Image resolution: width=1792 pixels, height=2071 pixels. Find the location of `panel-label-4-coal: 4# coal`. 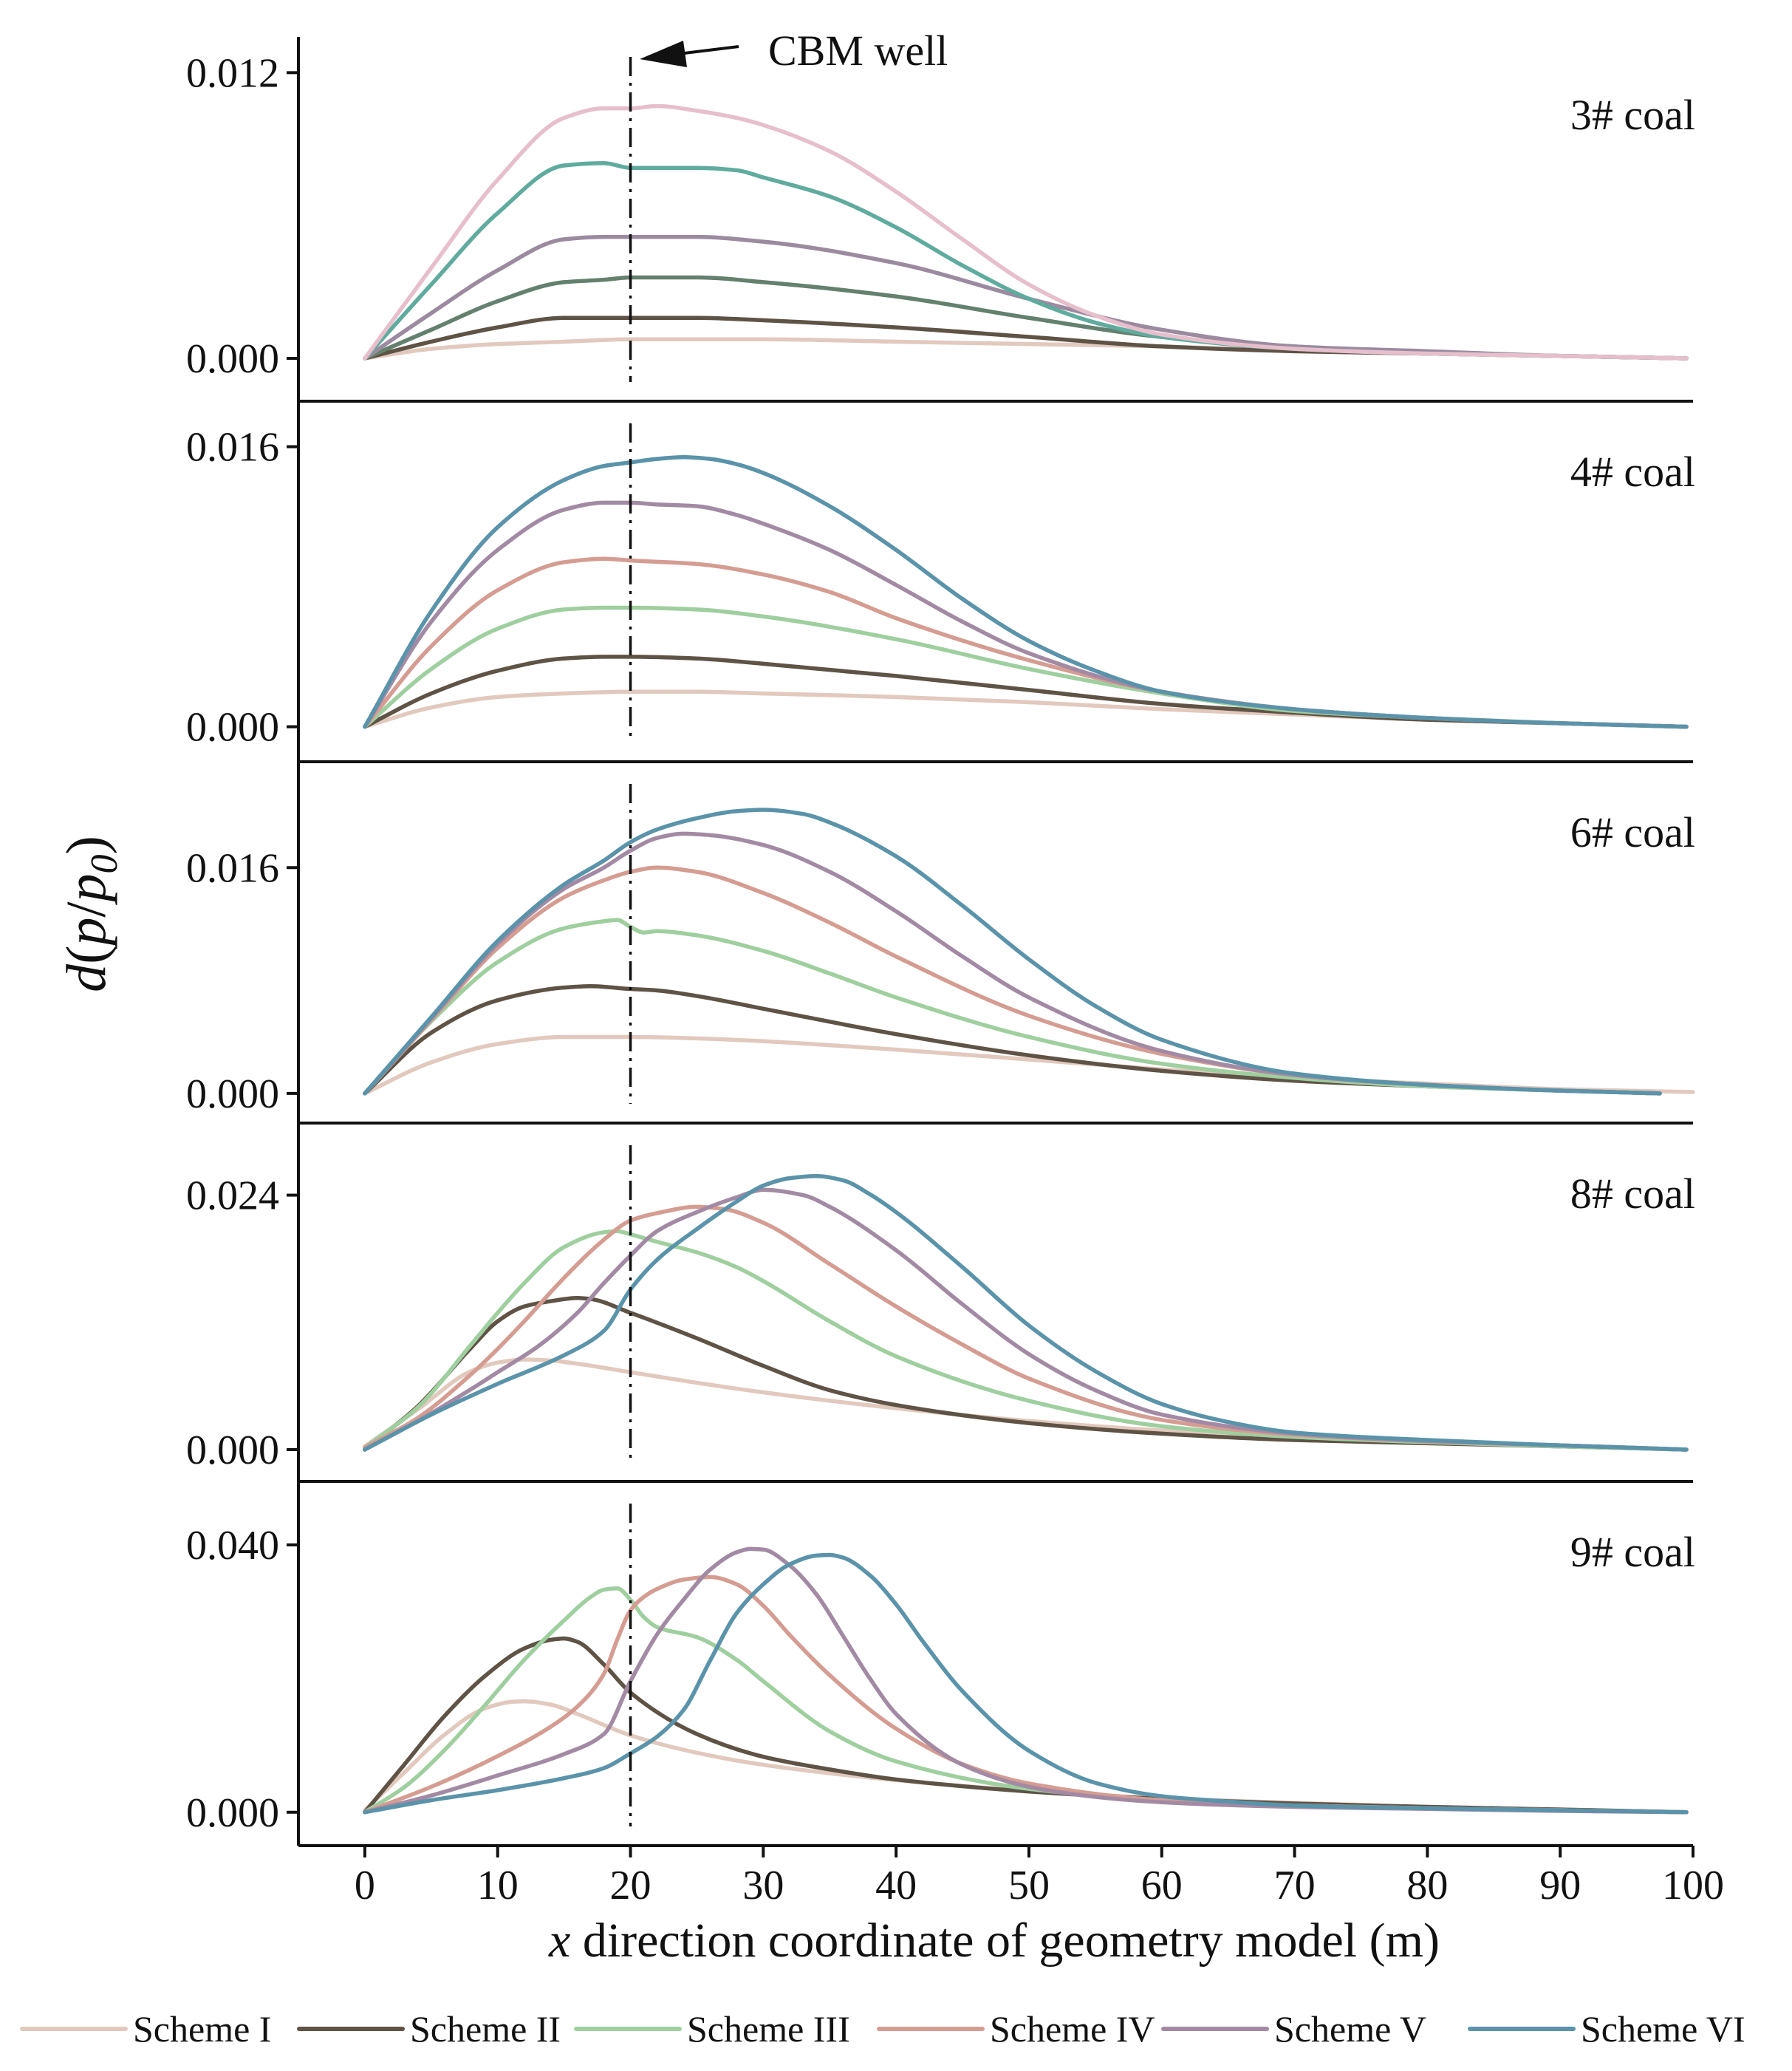

panel-label-4-coal: 4# coal is located at coordinates (1632, 472).